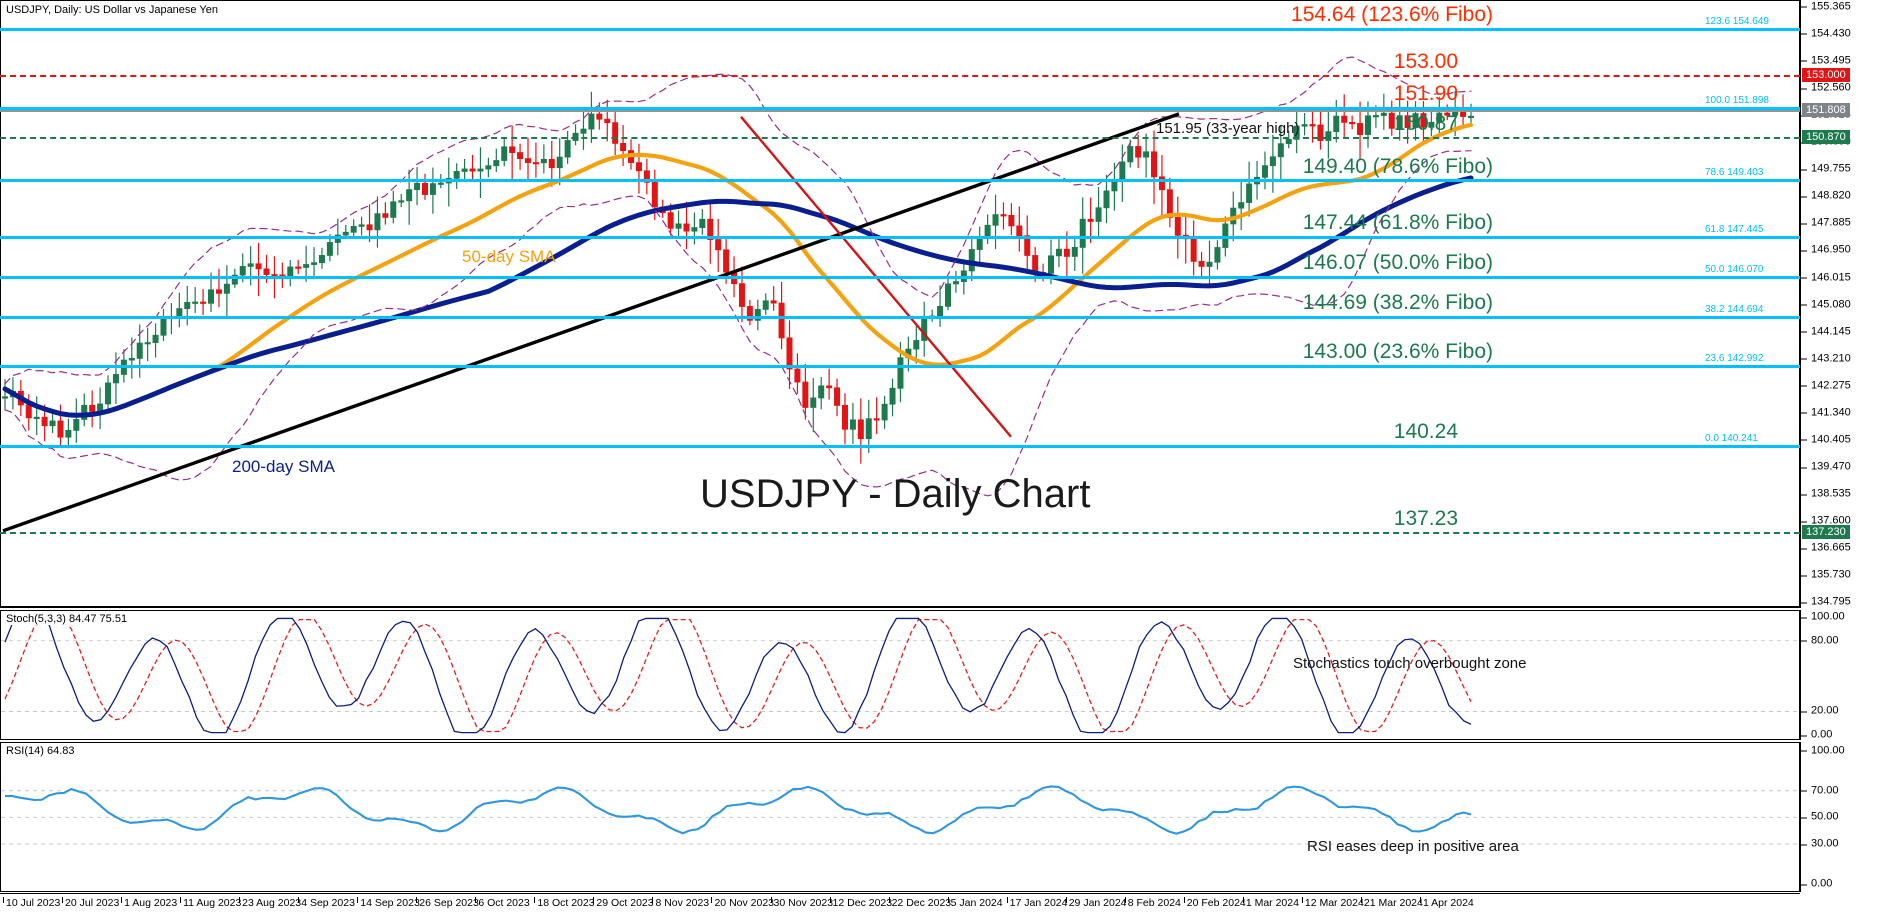 The height and width of the screenshot is (919, 1888). Describe the element at coordinates (1823, 617) in the screenshot. I see `stochastic-axis-tick: 100.00` at that location.